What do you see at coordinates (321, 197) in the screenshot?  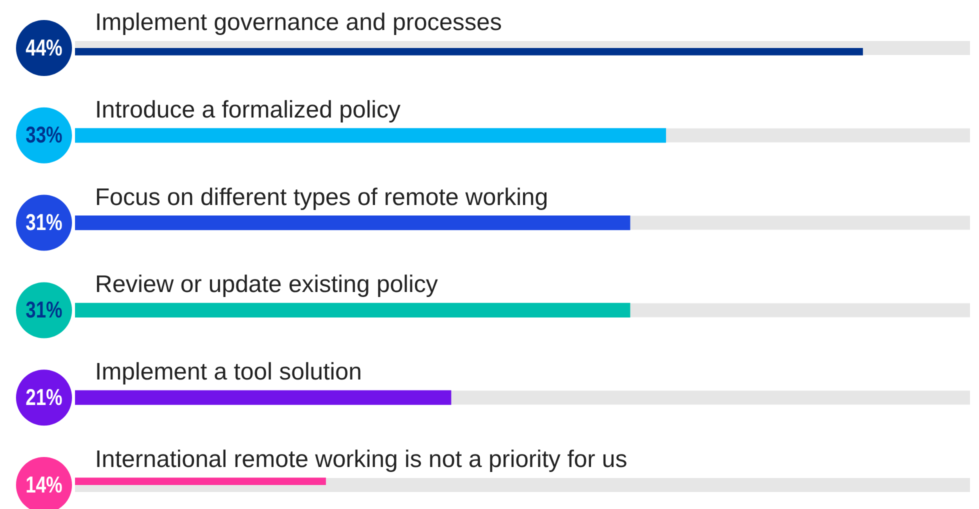 I see `y-tick-label: Focus on different types of remote working` at bounding box center [321, 197].